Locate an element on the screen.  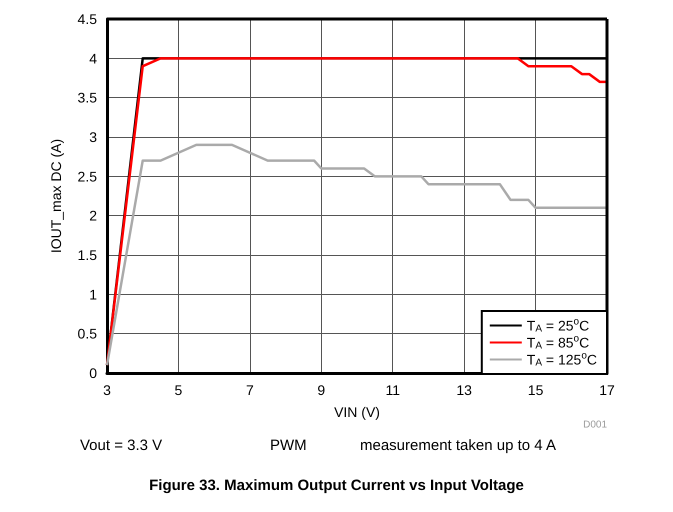
text: D001 is located at coordinates (595, 425).